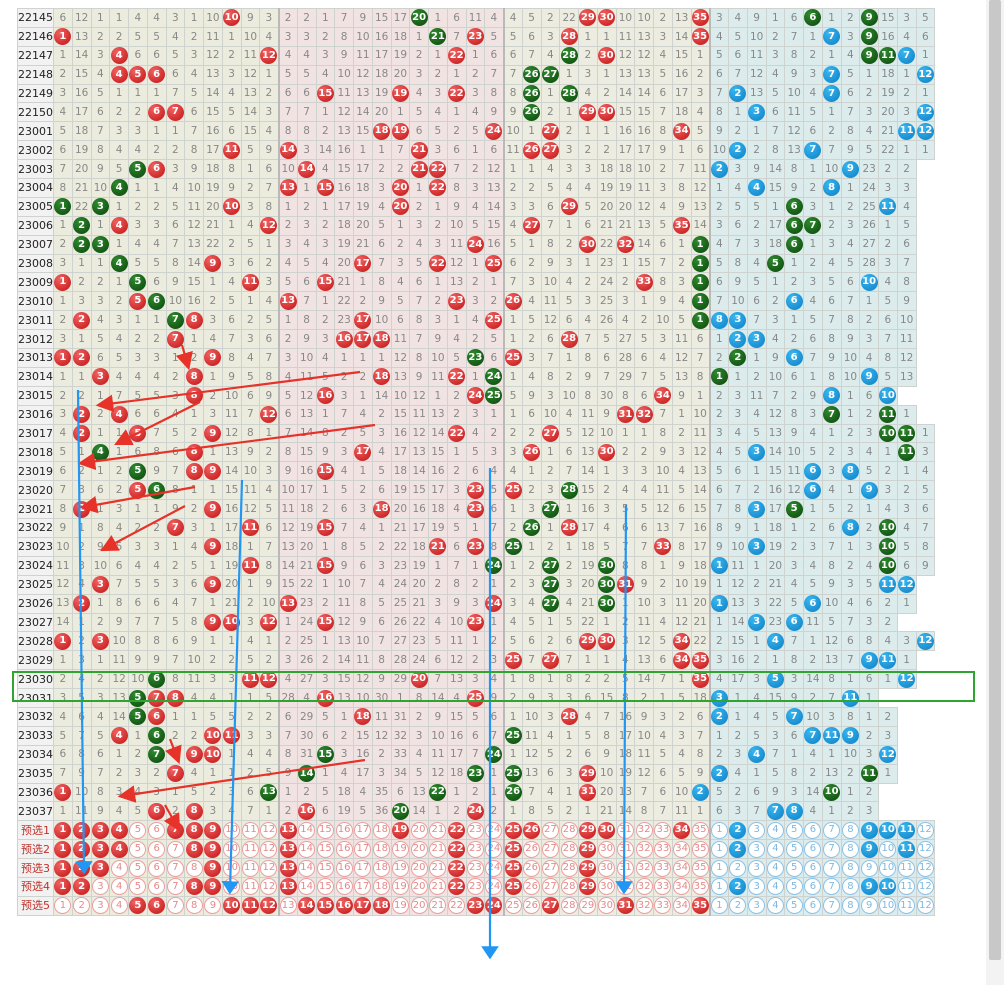 This screenshot has width=1004, height=985. Describe the element at coordinates (493, 849) in the screenshot. I see `empty-ball: 24` at that location.